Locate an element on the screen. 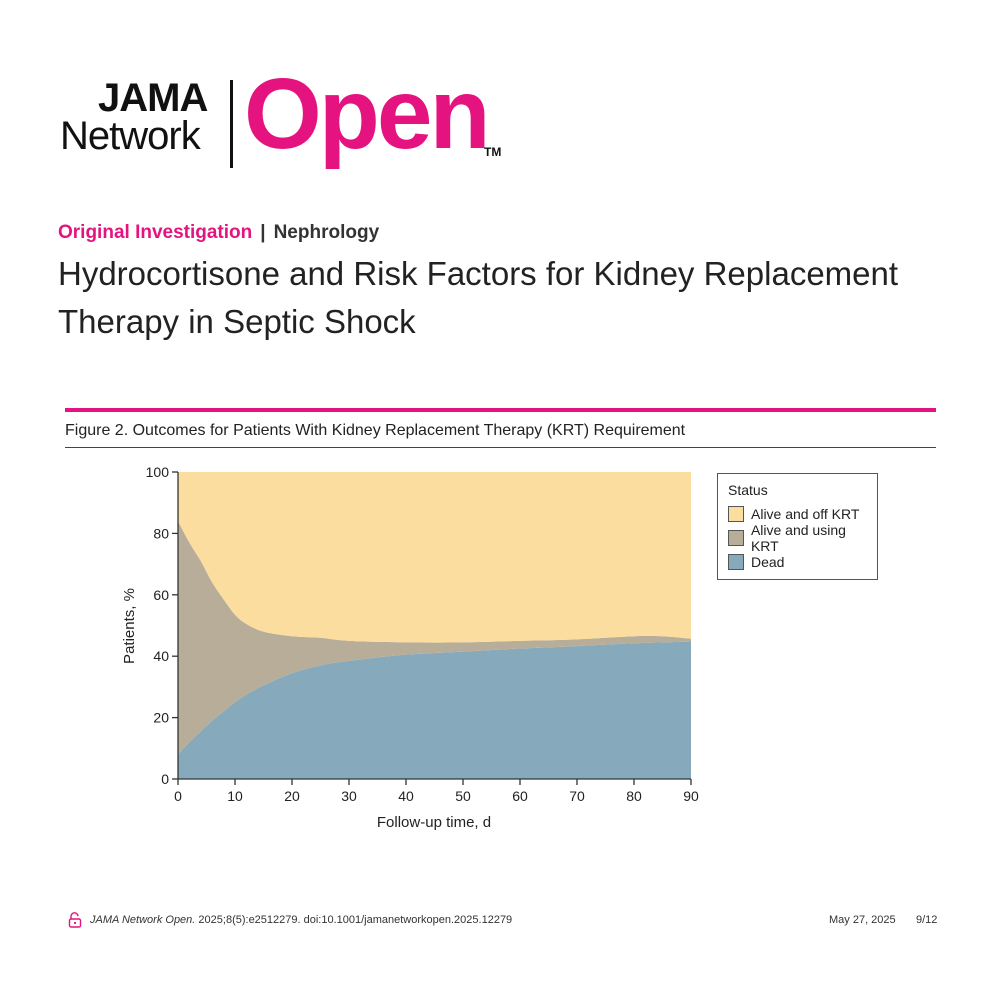 The height and width of the screenshot is (1000, 1000). footer-journal-name: JAMA Network Open. is located at coordinates (143, 920).